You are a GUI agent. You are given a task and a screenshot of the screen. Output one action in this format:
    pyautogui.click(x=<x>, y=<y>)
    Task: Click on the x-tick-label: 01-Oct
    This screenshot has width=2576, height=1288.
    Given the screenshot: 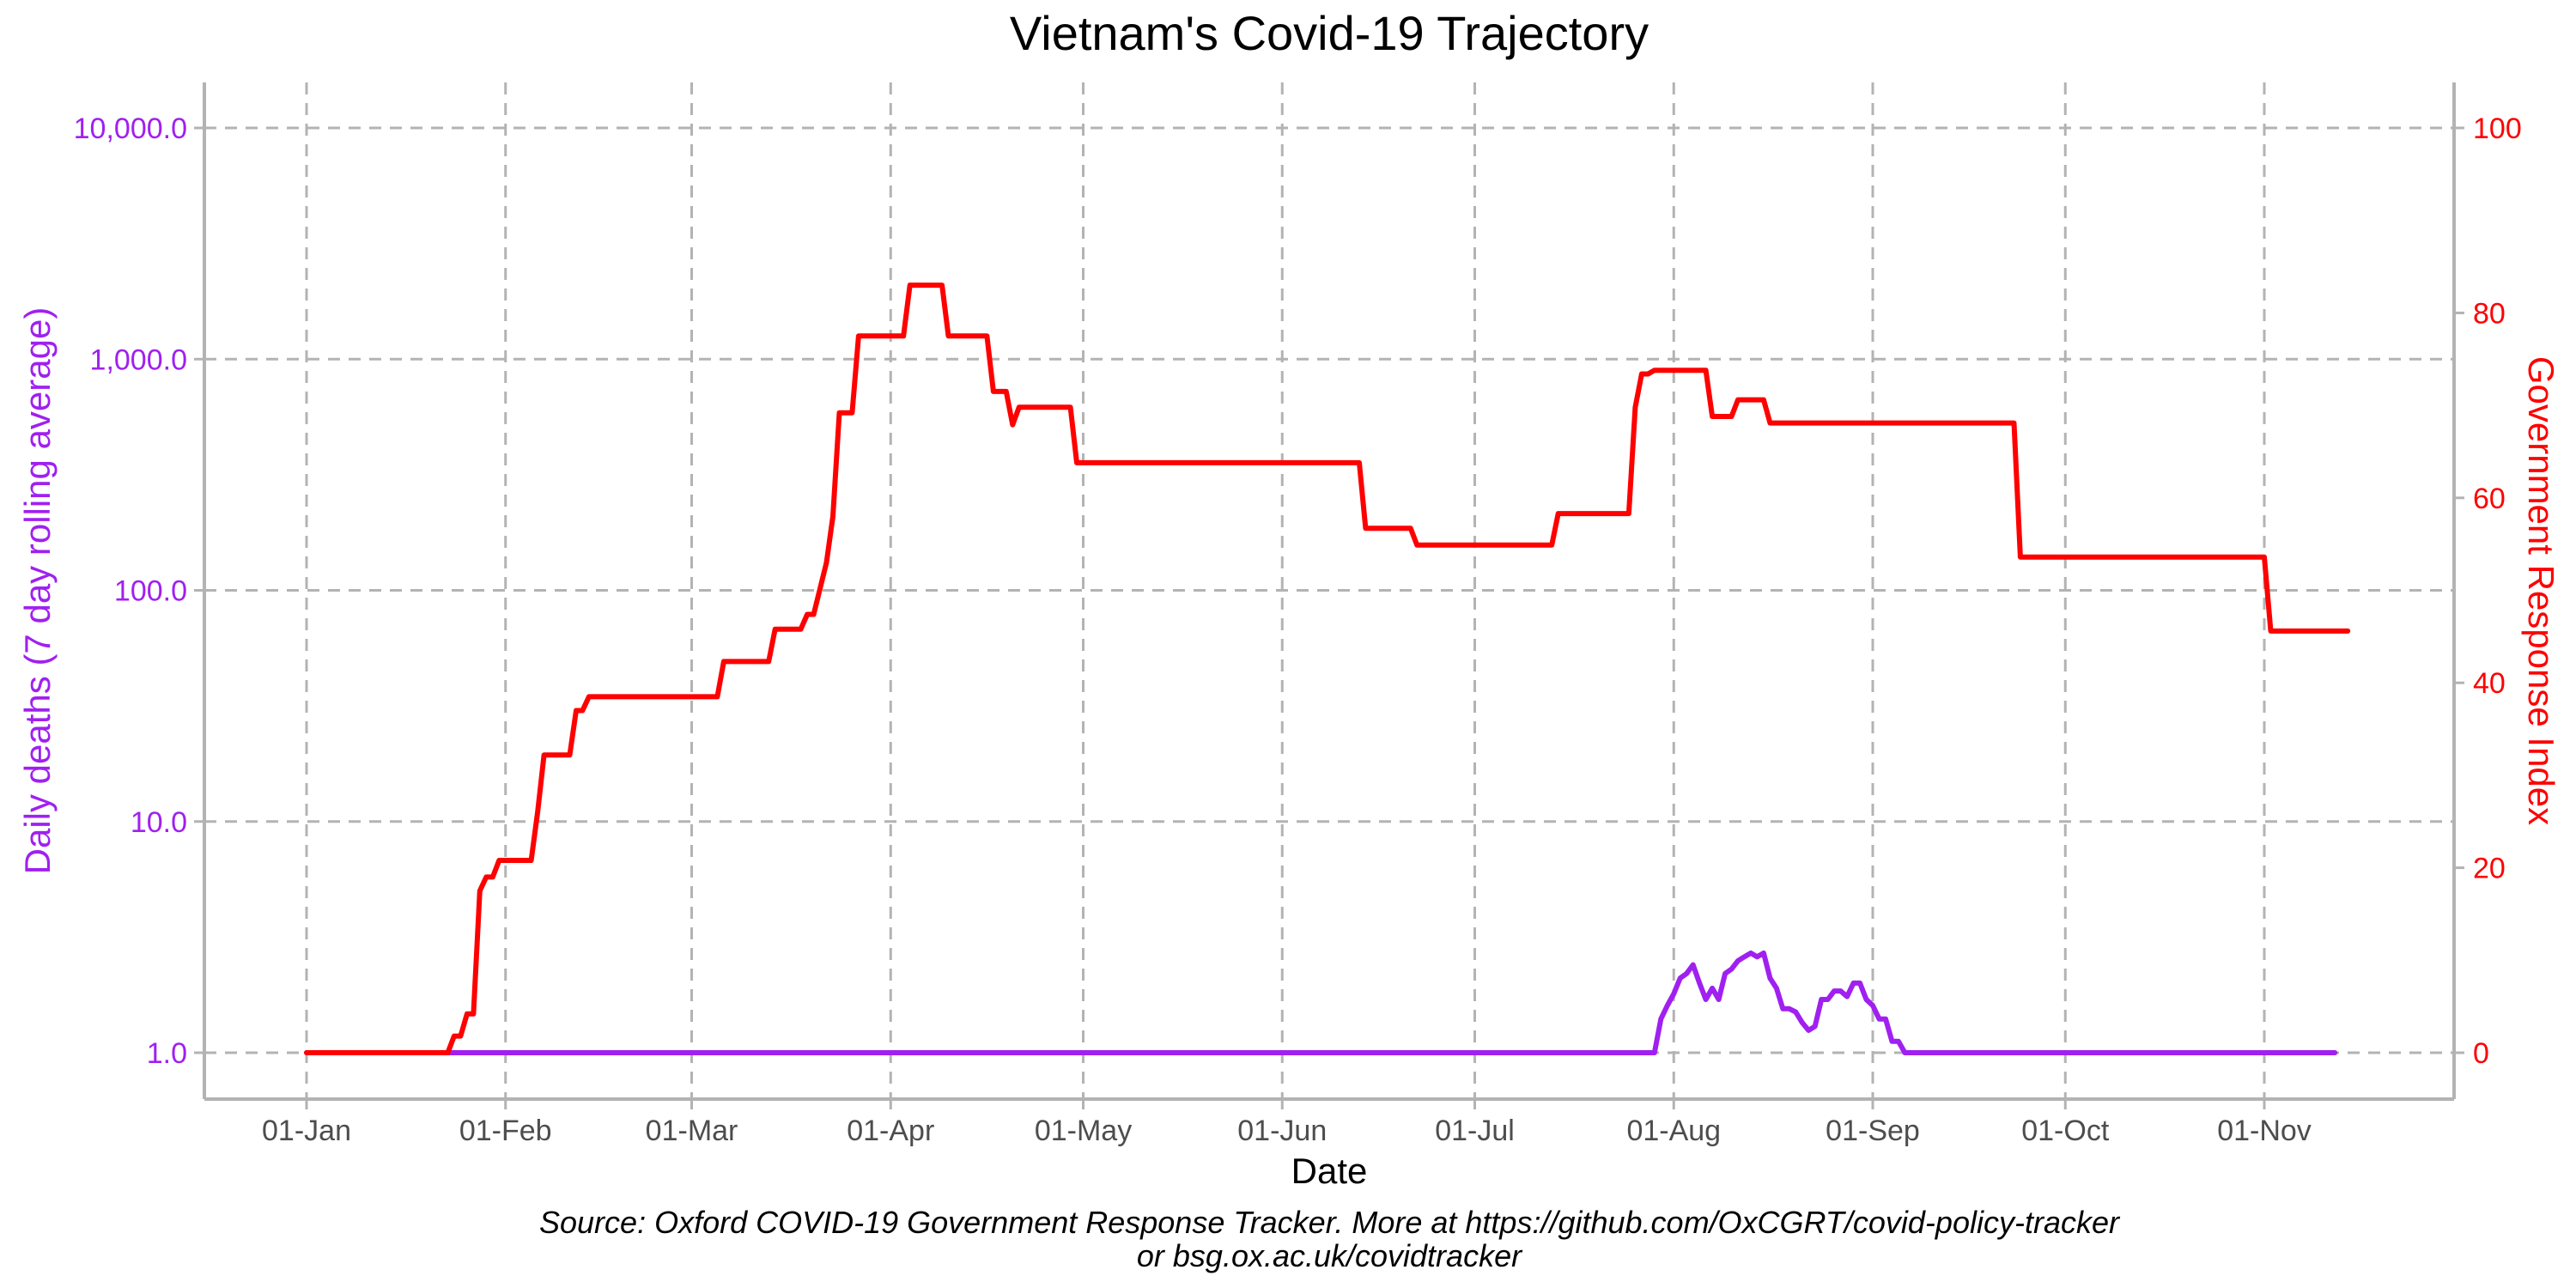 What is the action you would take?
    pyautogui.click(x=2065, y=1131)
    